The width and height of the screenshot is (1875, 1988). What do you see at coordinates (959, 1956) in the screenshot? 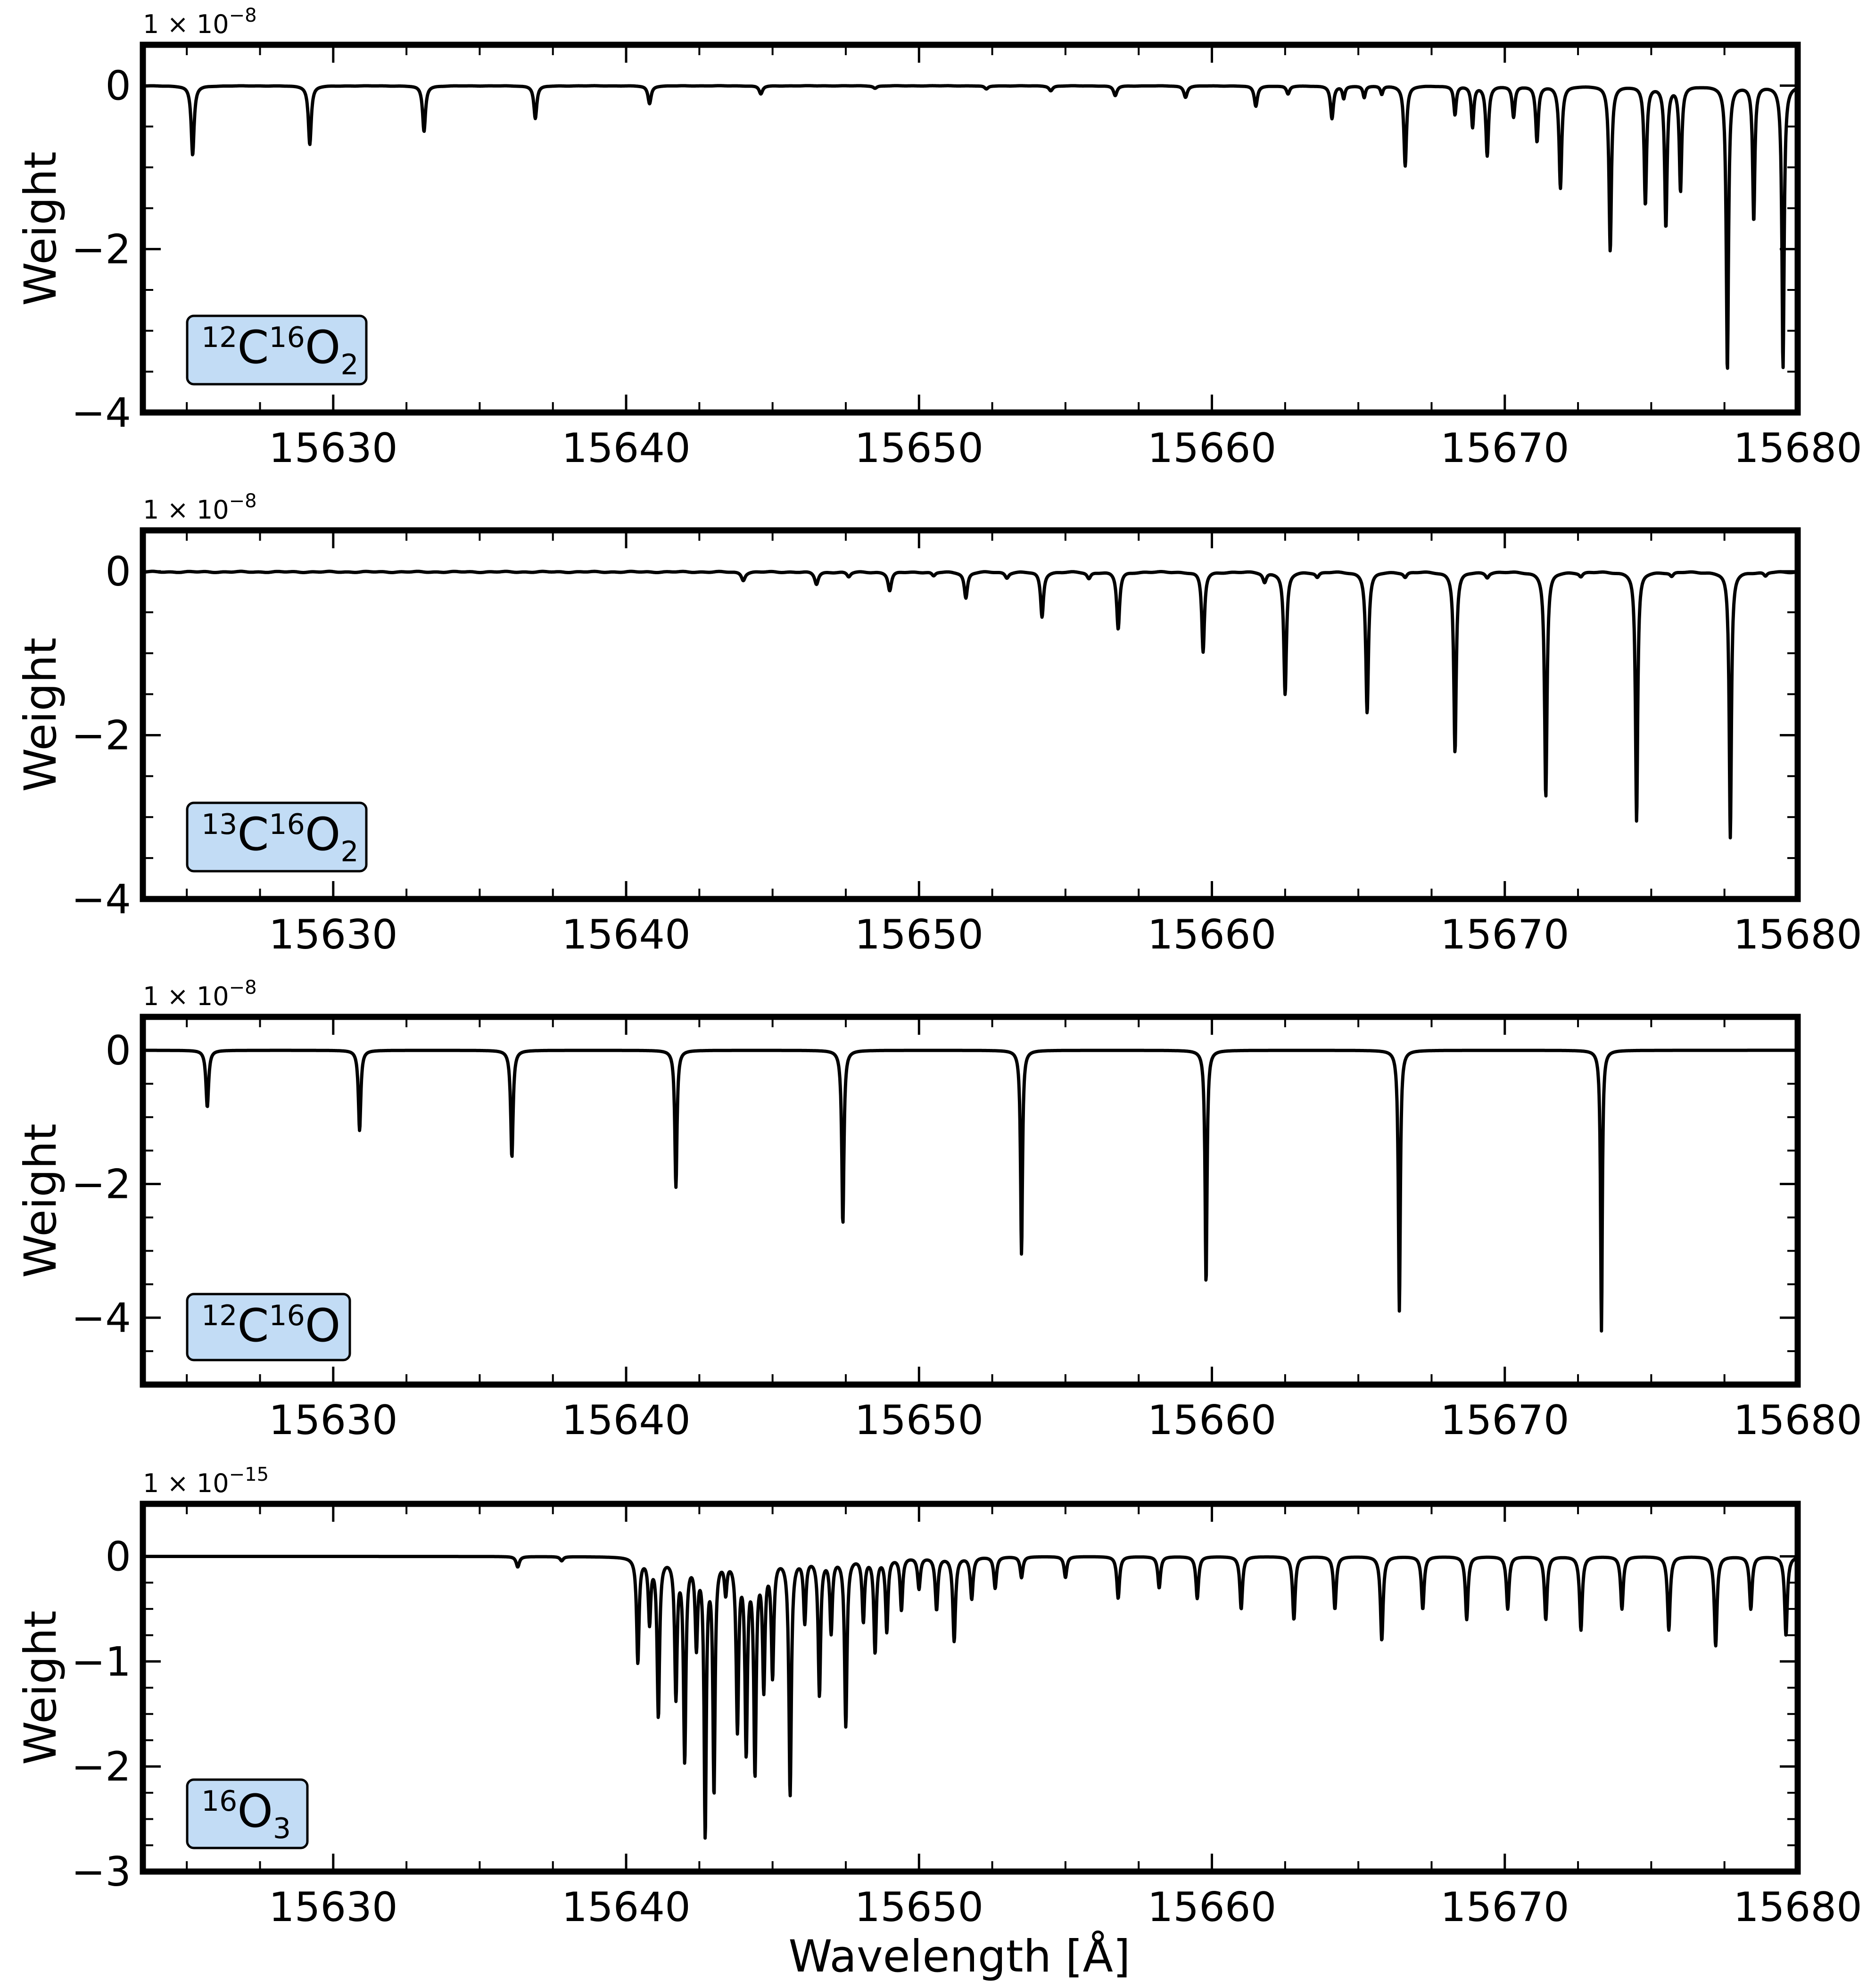
I see `x-axis-label: Wavelength [Å]` at bounding box center [959, 1956].